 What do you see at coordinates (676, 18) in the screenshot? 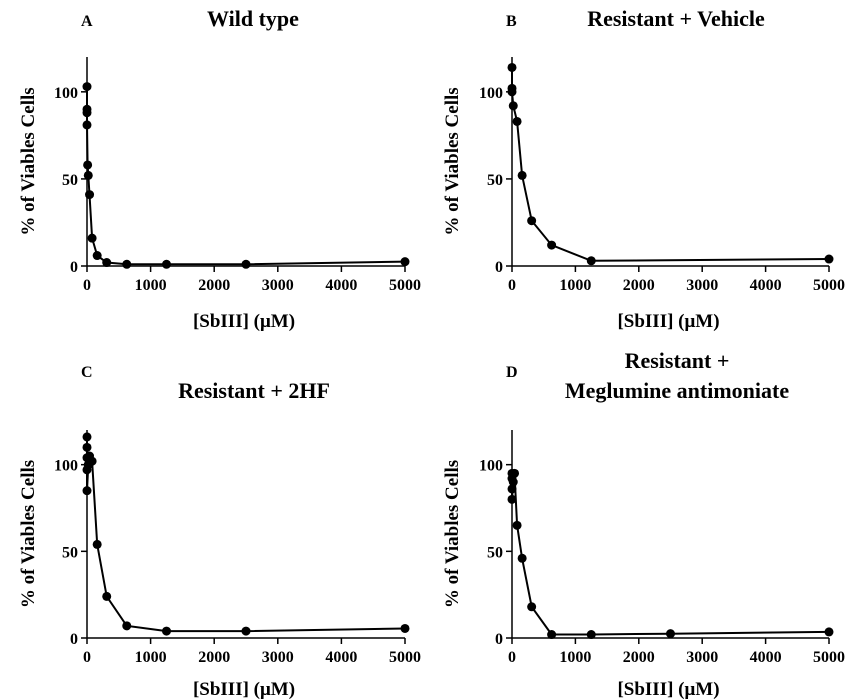
I see `chart-title: Resistant + Vehicle` at bounding box center [676, 18].